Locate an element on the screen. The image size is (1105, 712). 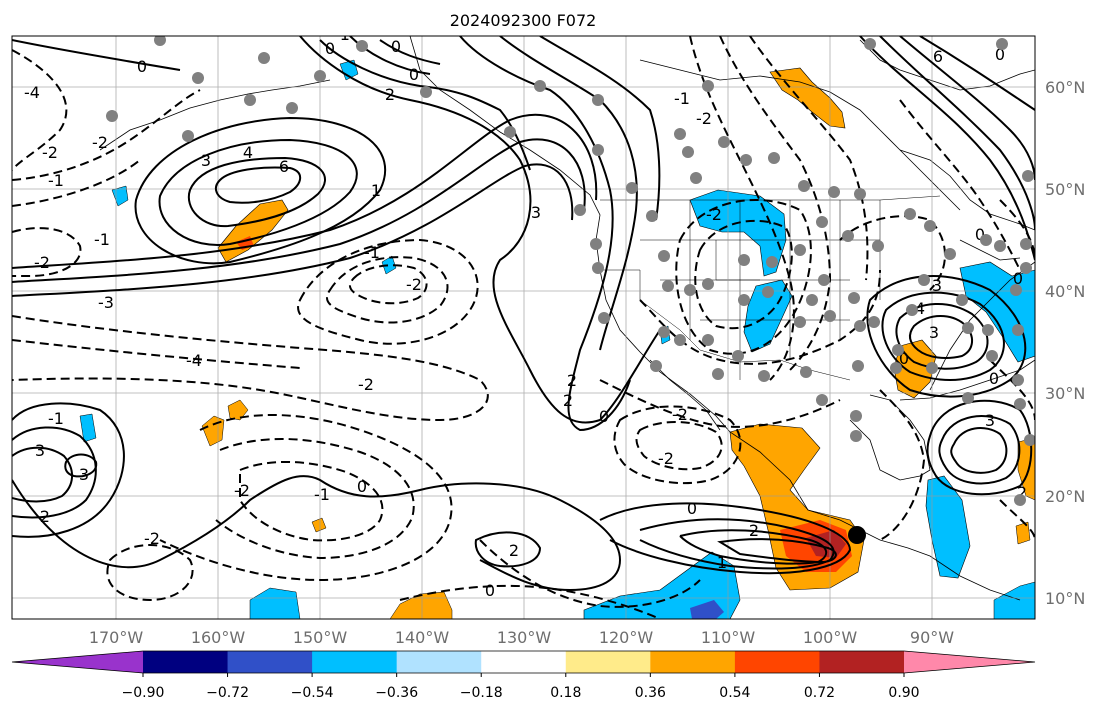
colorbar-tick-label: −0.90 is located at coordinates (143, 693).